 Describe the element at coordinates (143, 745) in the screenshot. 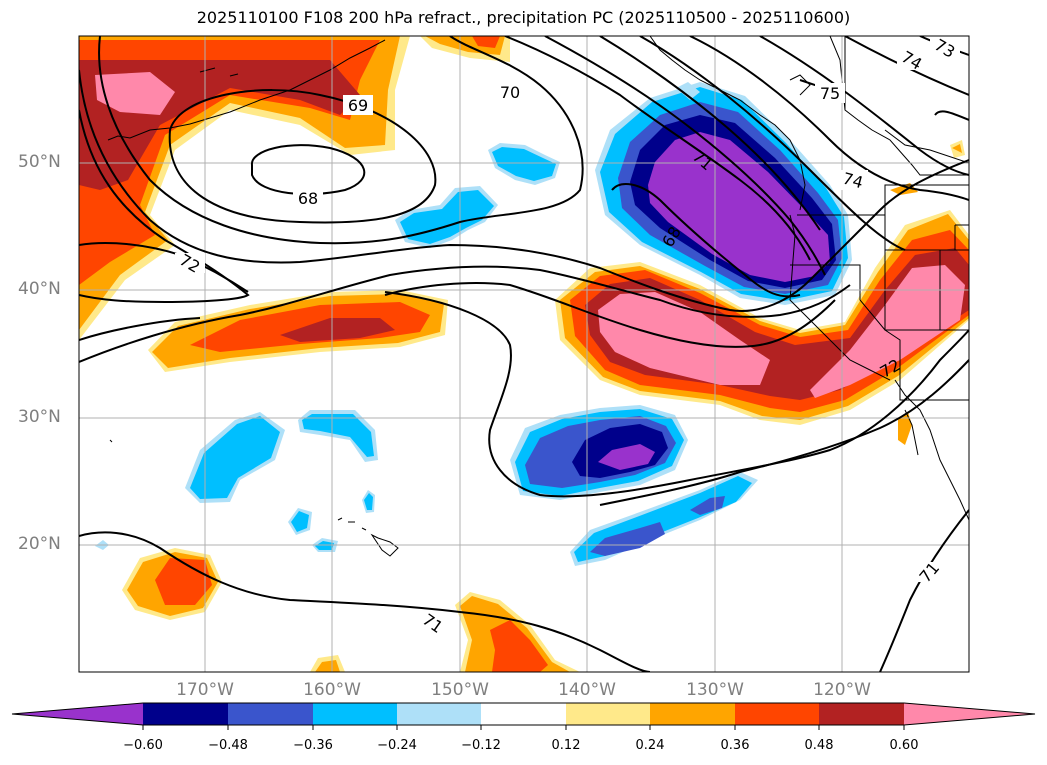

I see `colorbar-tick: −0.60` at that location.